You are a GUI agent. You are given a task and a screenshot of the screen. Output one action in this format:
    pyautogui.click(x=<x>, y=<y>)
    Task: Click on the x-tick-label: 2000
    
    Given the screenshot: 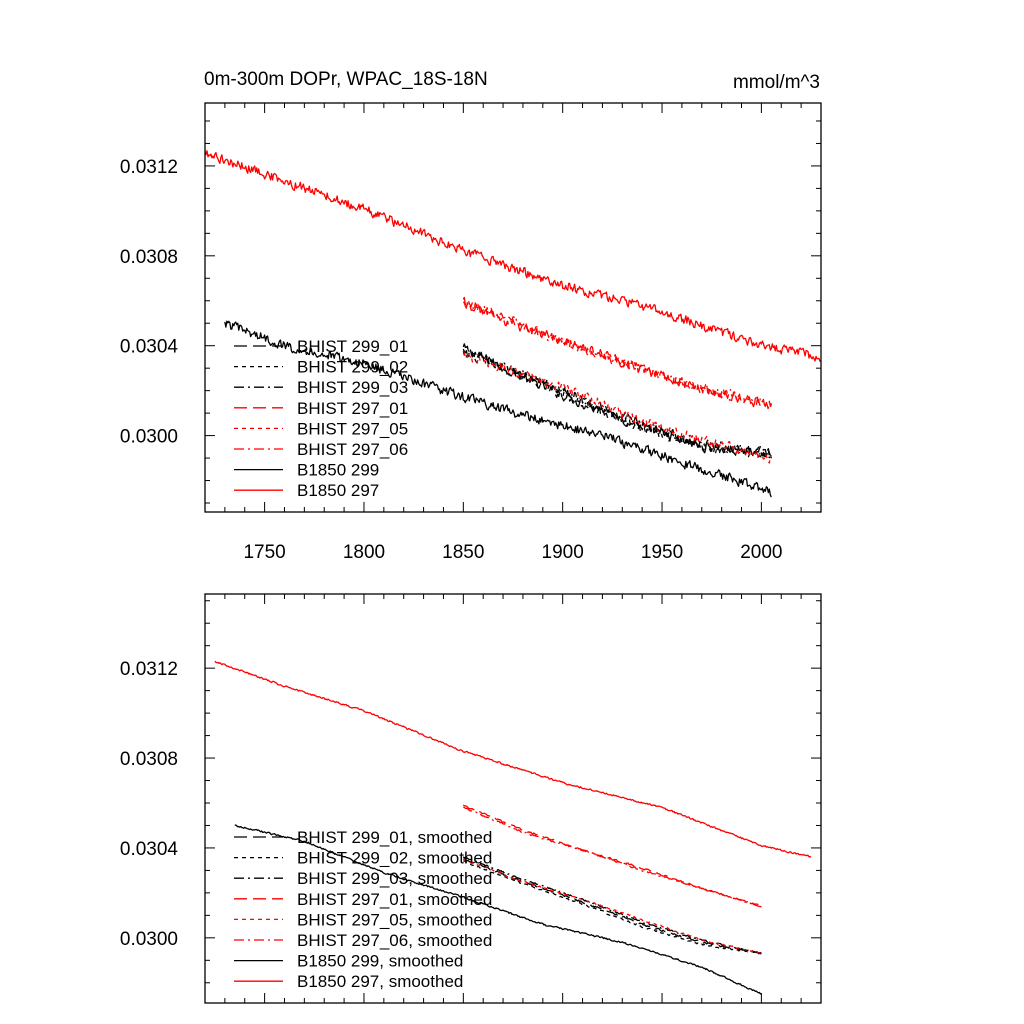 What is the action you would take?
    pyautogui.click(x=761, y=552)
    